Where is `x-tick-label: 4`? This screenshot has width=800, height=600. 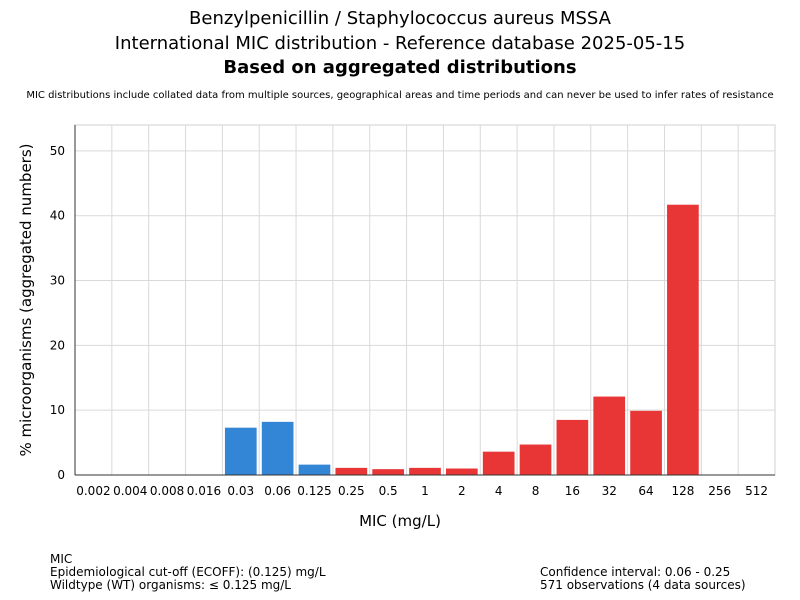
x-tick-label: 4 is located at coordinates (499, 491).